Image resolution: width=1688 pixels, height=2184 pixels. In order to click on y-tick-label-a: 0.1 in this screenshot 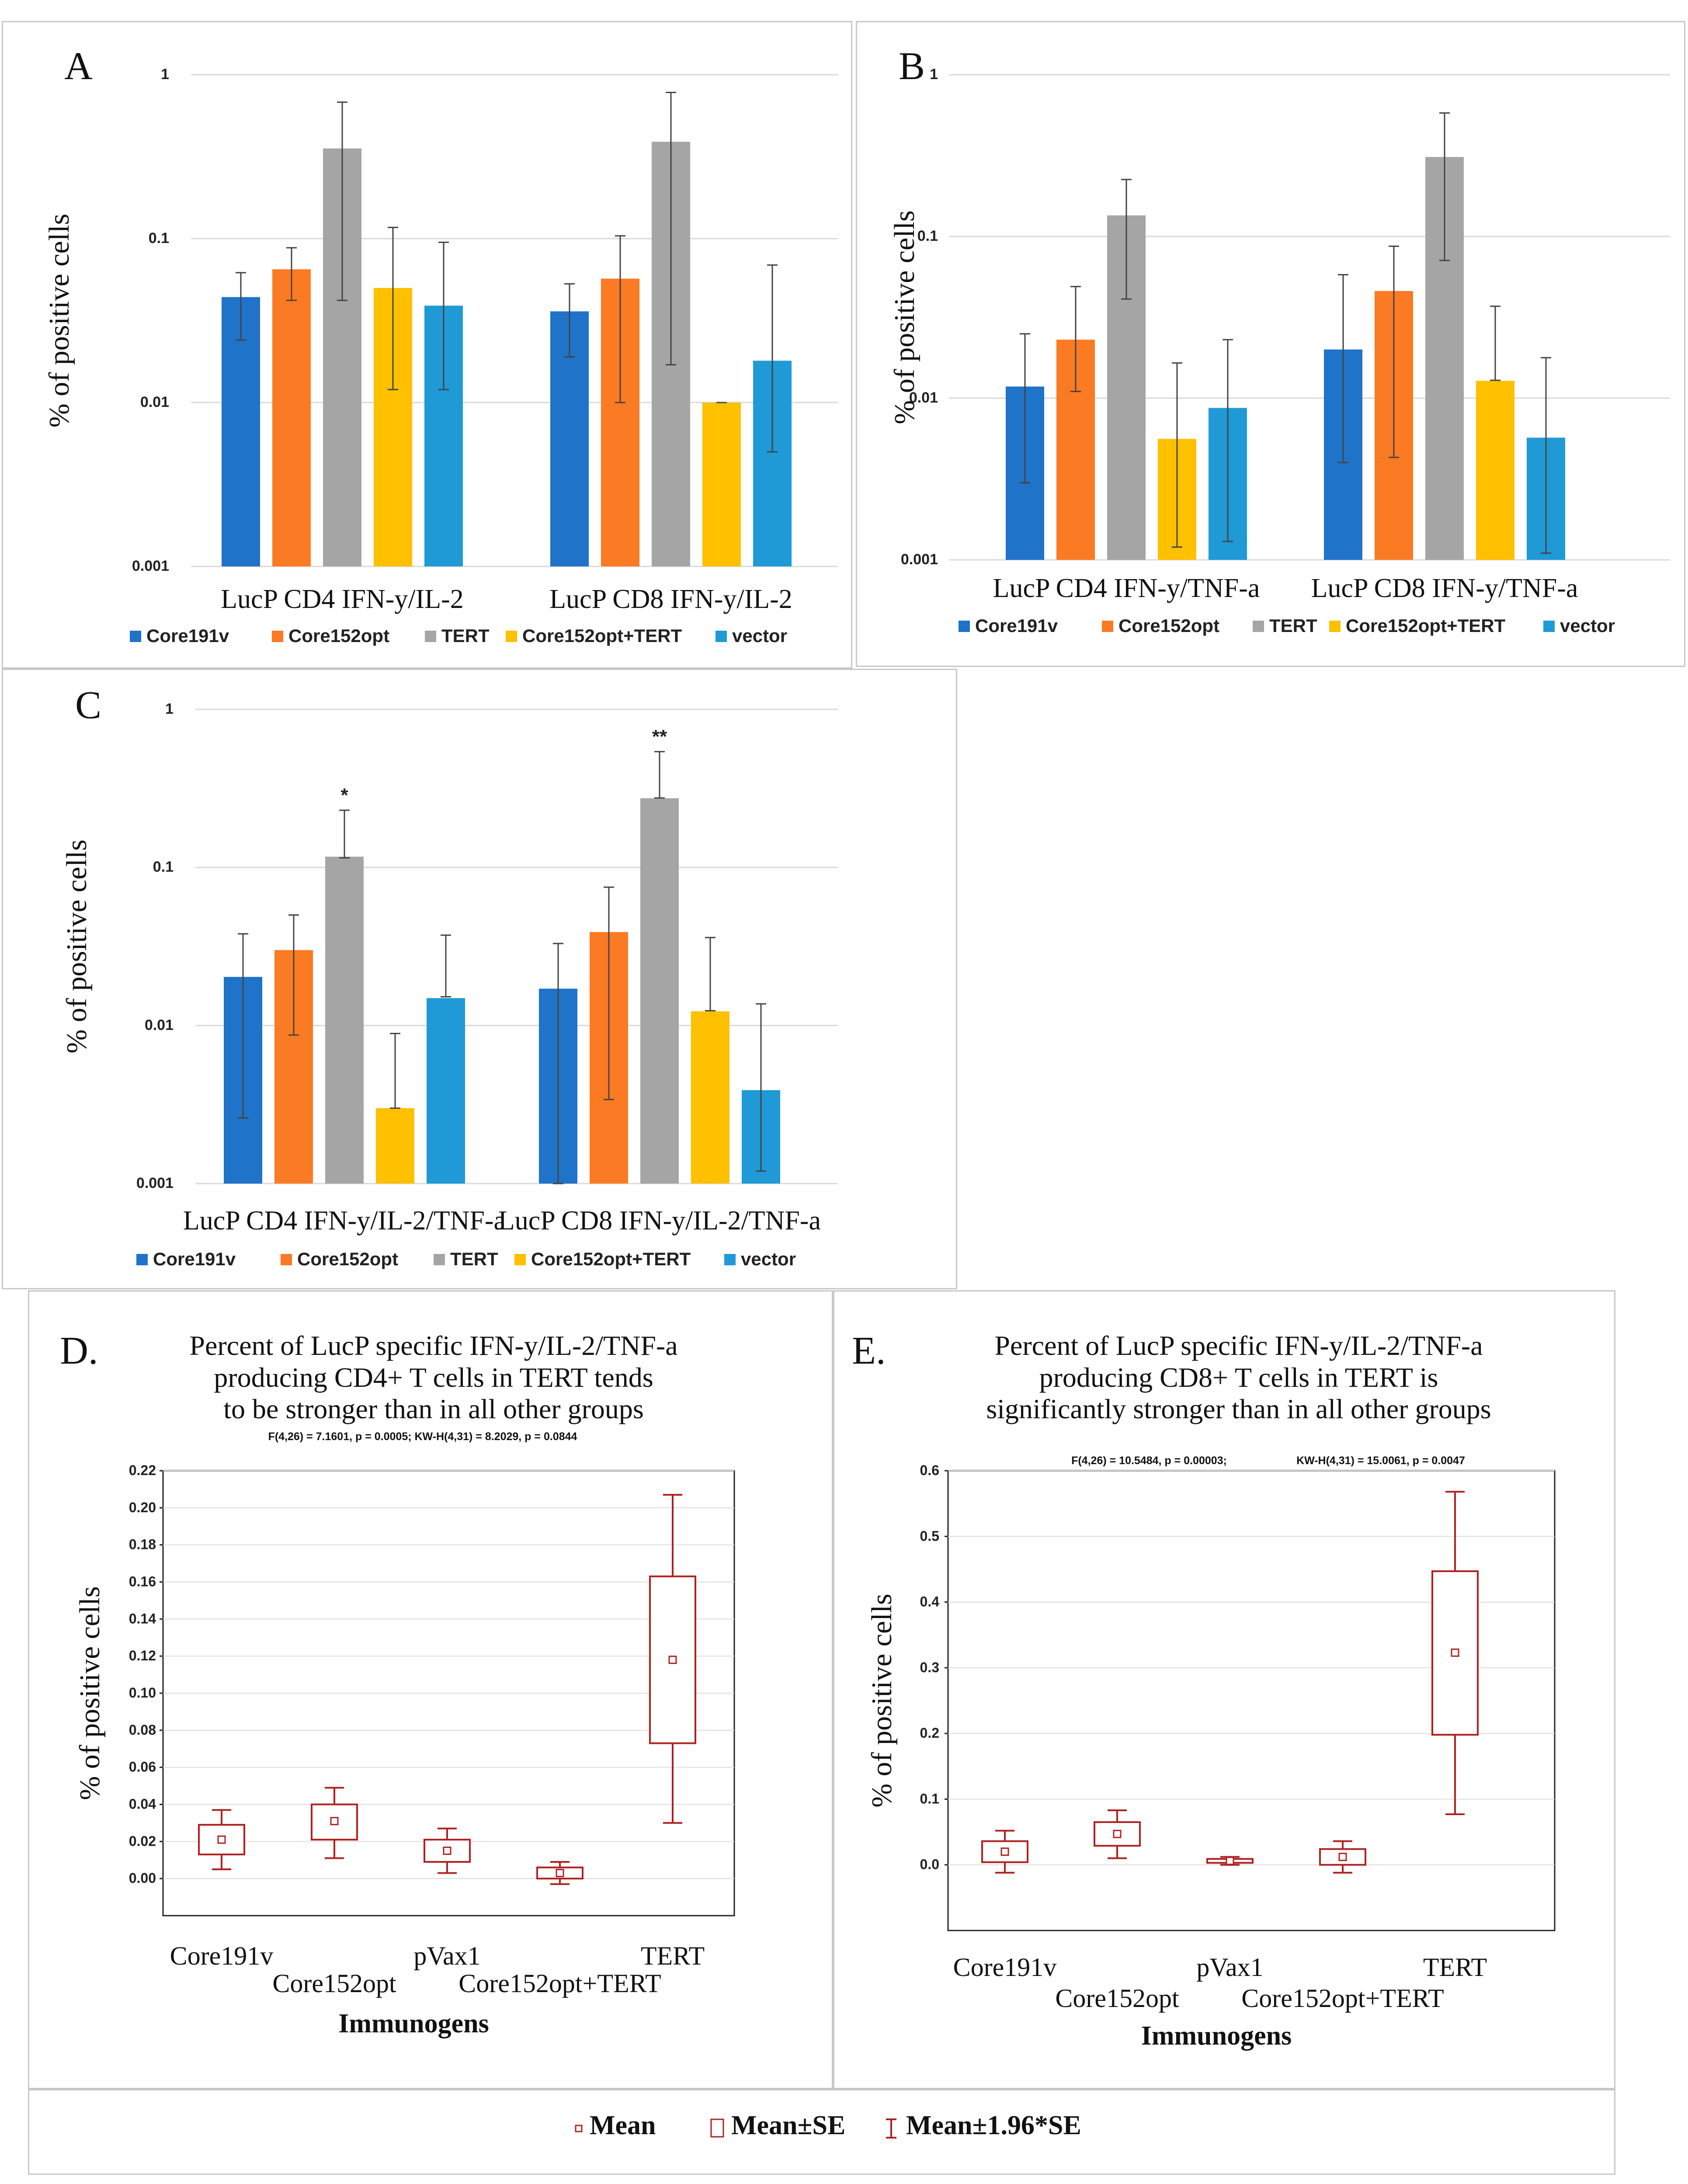, I will do `click(159, 238)`.